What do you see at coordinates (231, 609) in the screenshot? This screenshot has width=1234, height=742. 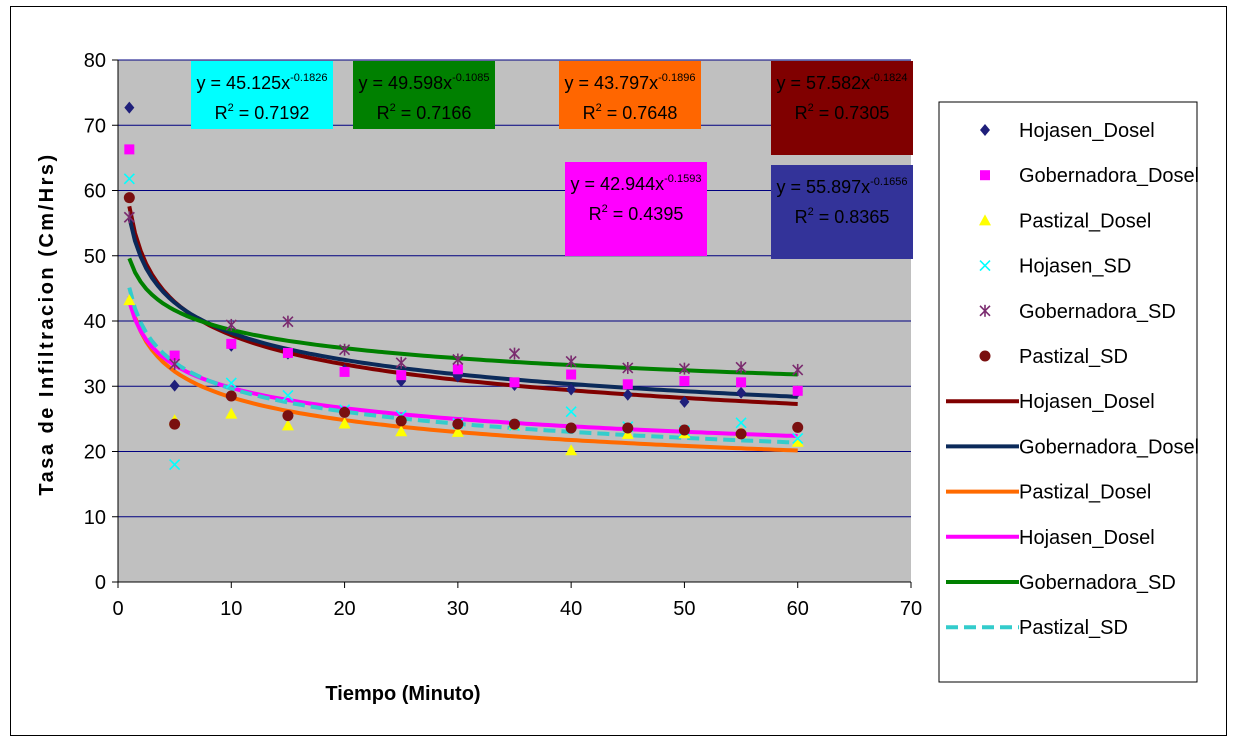 I see `x-tick-label: 10` at bounding box center [231, 609].